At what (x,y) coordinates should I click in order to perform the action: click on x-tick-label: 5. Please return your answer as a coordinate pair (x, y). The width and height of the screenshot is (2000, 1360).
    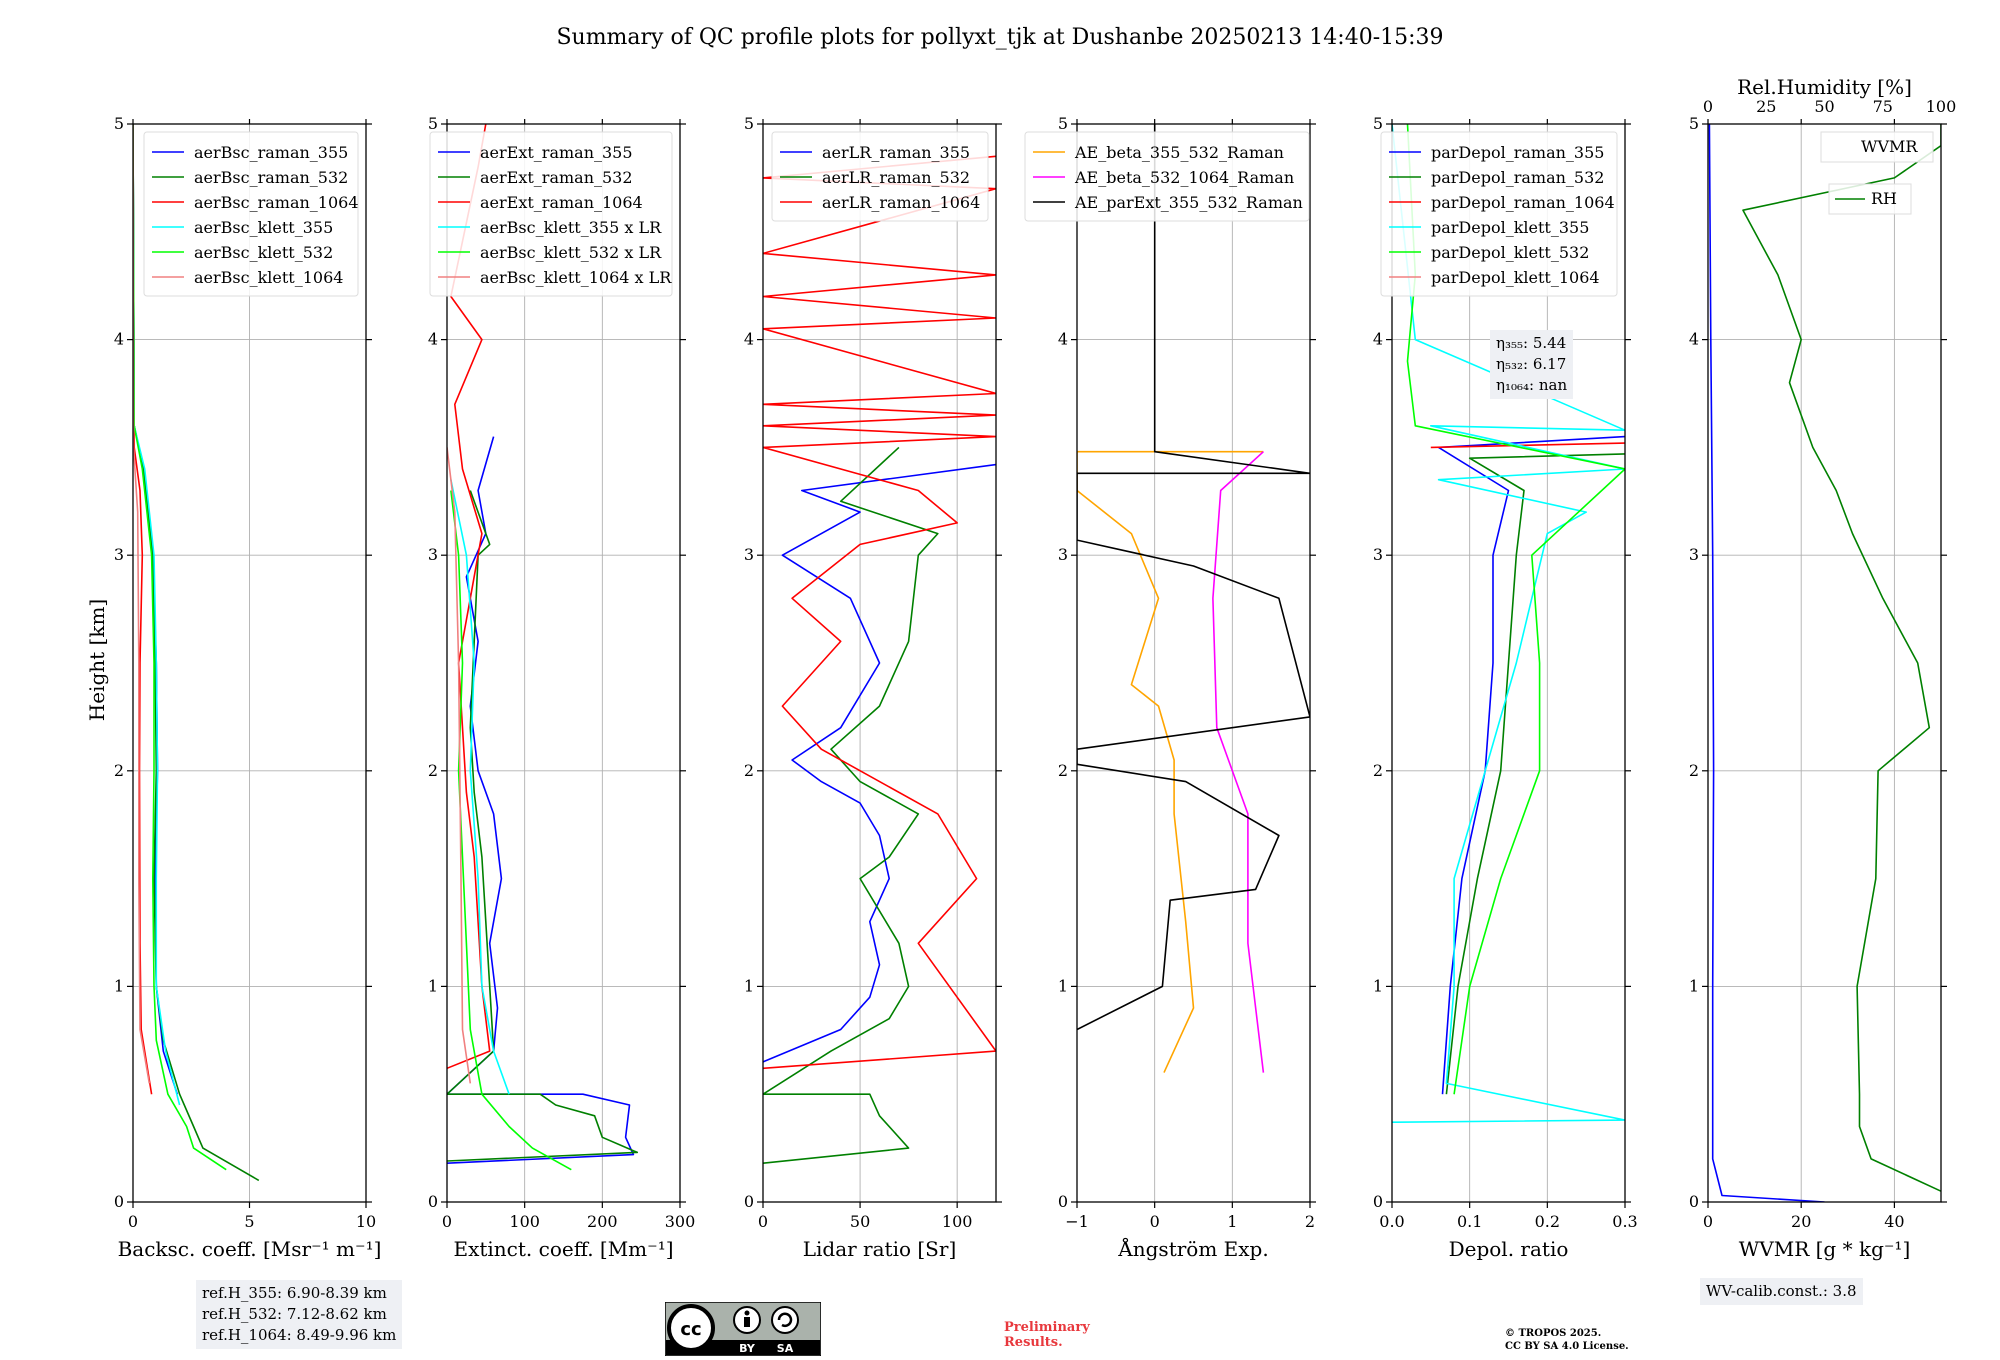
    Looking at the image, I should click on (249, 1221).